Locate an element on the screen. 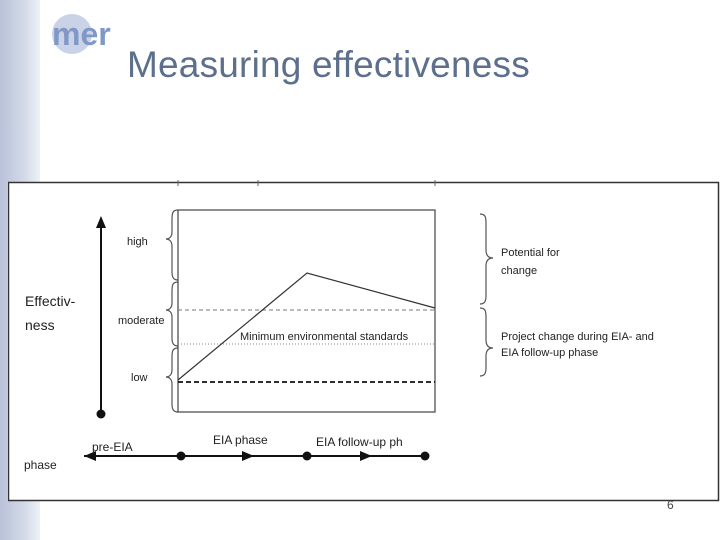 The image size is (720, 540). phase-arrow-left is located at coordinates (90, 456).